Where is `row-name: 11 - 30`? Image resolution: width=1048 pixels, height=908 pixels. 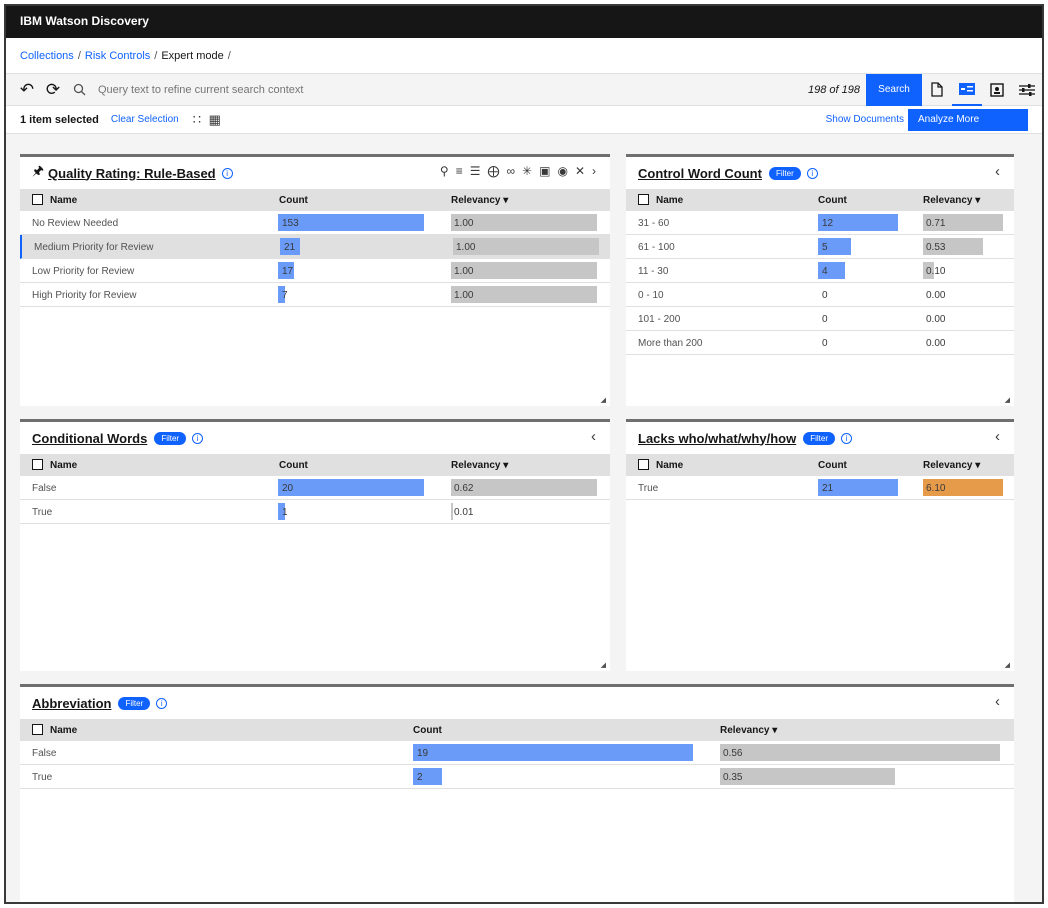
row-name: 11 - 30 is located at coordinates (653, 271).